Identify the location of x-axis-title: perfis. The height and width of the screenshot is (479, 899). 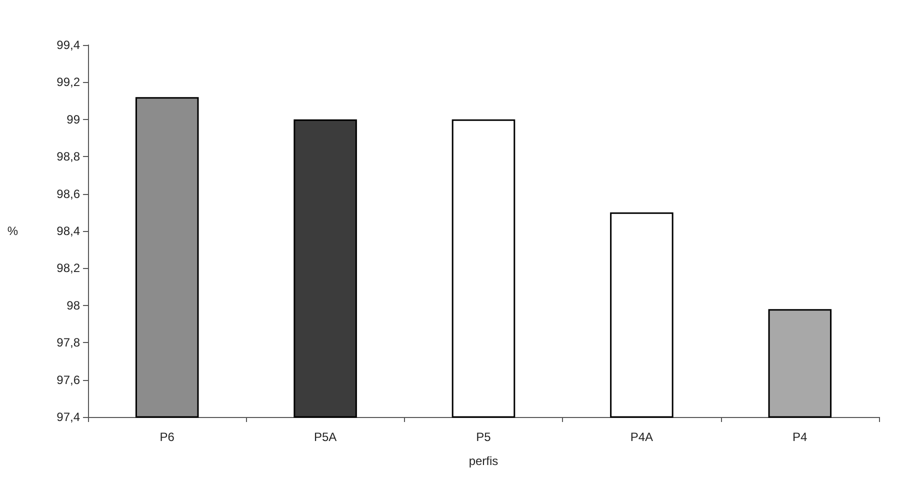
(483, 461).